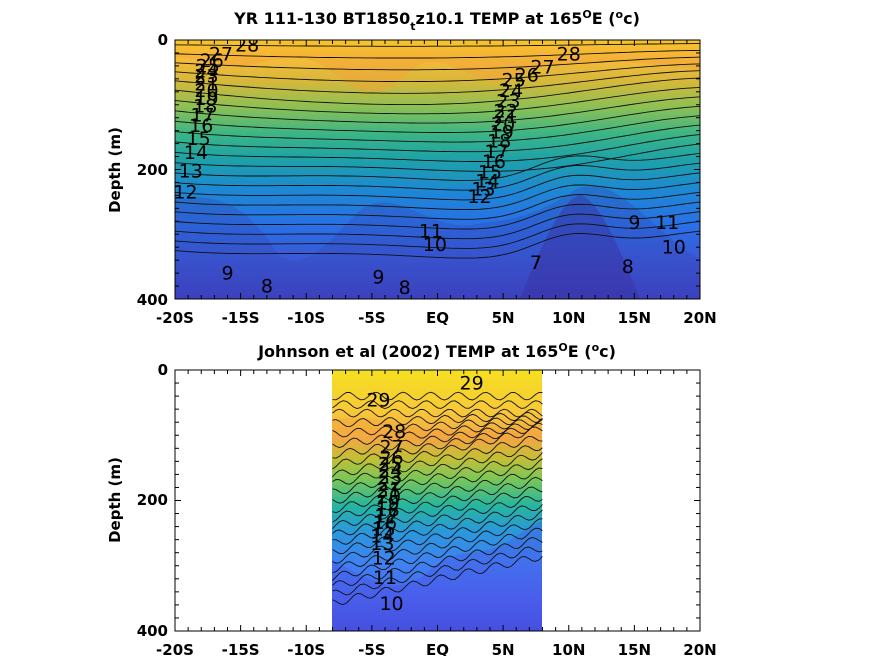  I want to click on panel2-x-tick-labels: -20S -15S -10S -5S EQ 5N 10N 15N 20N, so click(436, 648).